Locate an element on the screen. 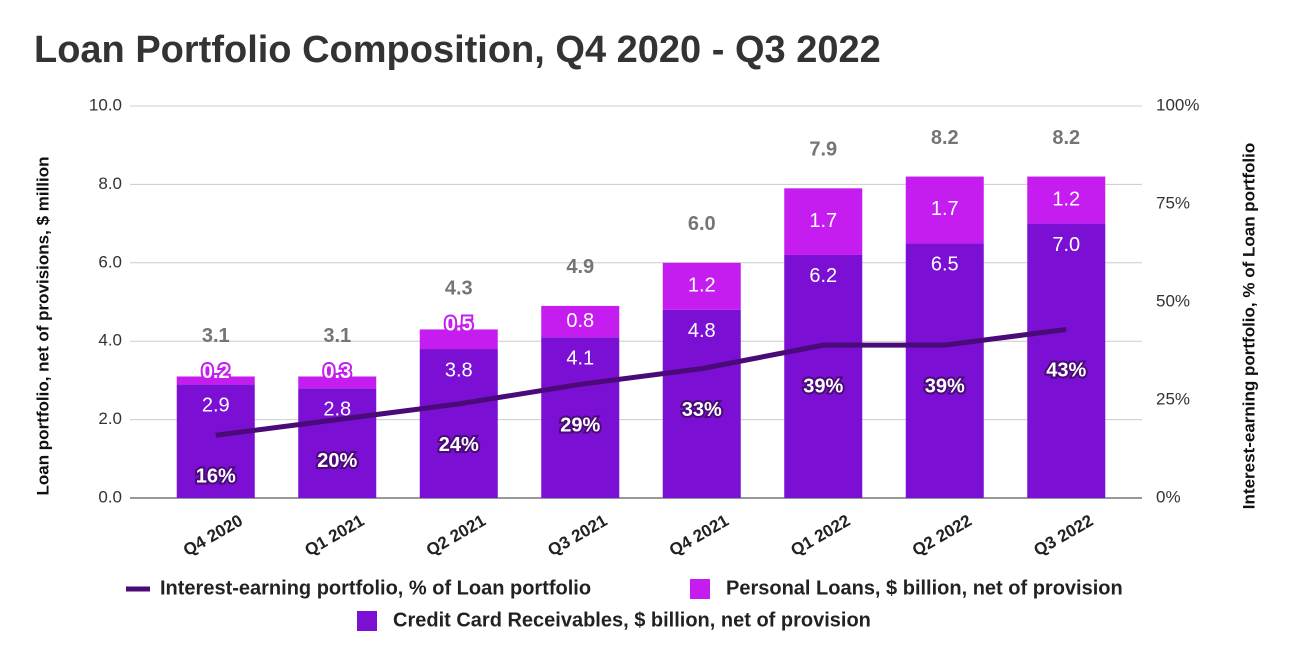 This screenshot has height=667, width=1292. line-label: 29% is located at coordinates (580, 426).